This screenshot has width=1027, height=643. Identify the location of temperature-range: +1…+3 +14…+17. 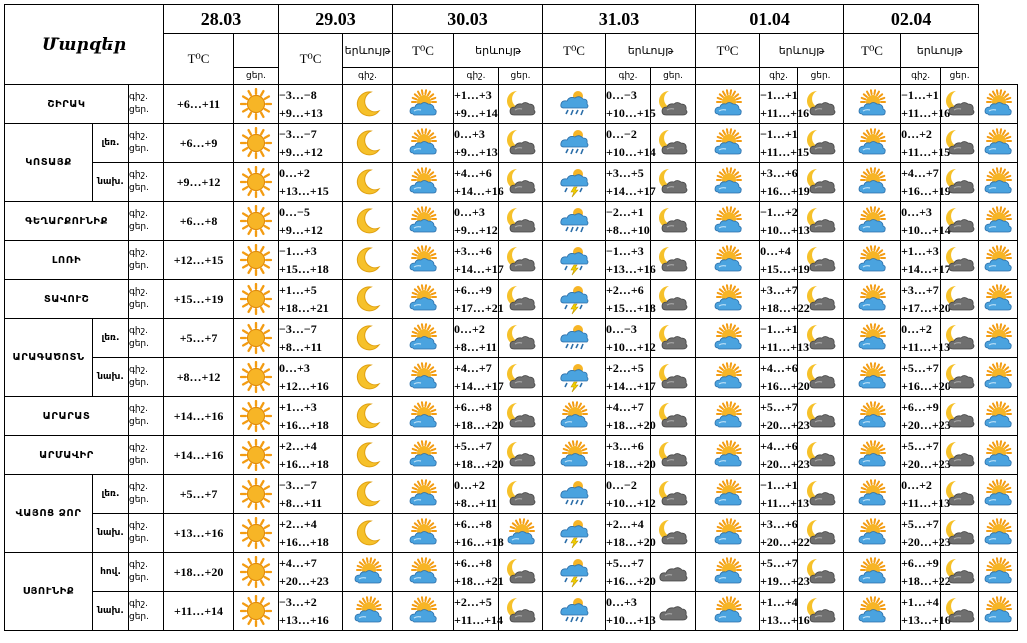
(925, 260).